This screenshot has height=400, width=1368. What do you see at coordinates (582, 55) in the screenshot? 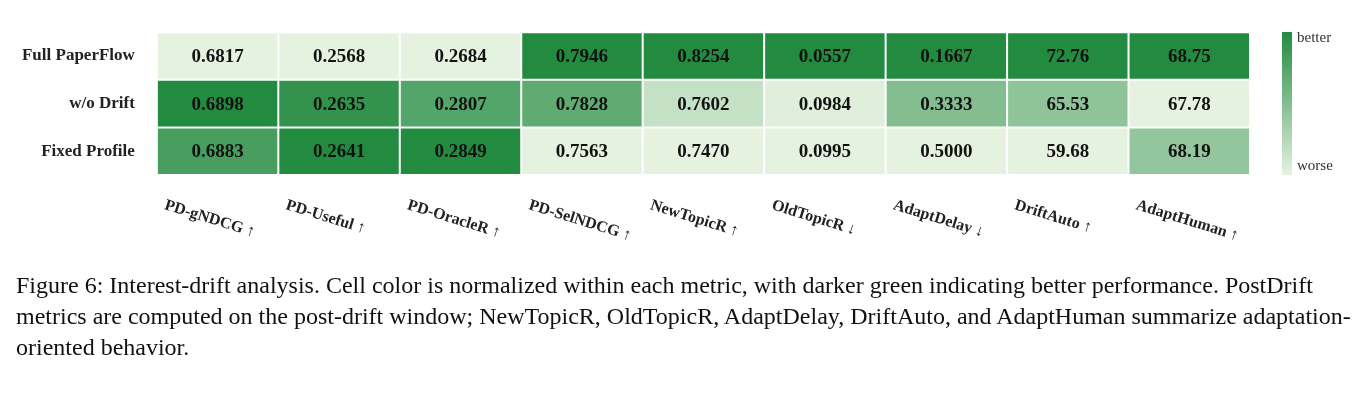
I see `data-label: 0.7946` at bounding box center [582, 55].